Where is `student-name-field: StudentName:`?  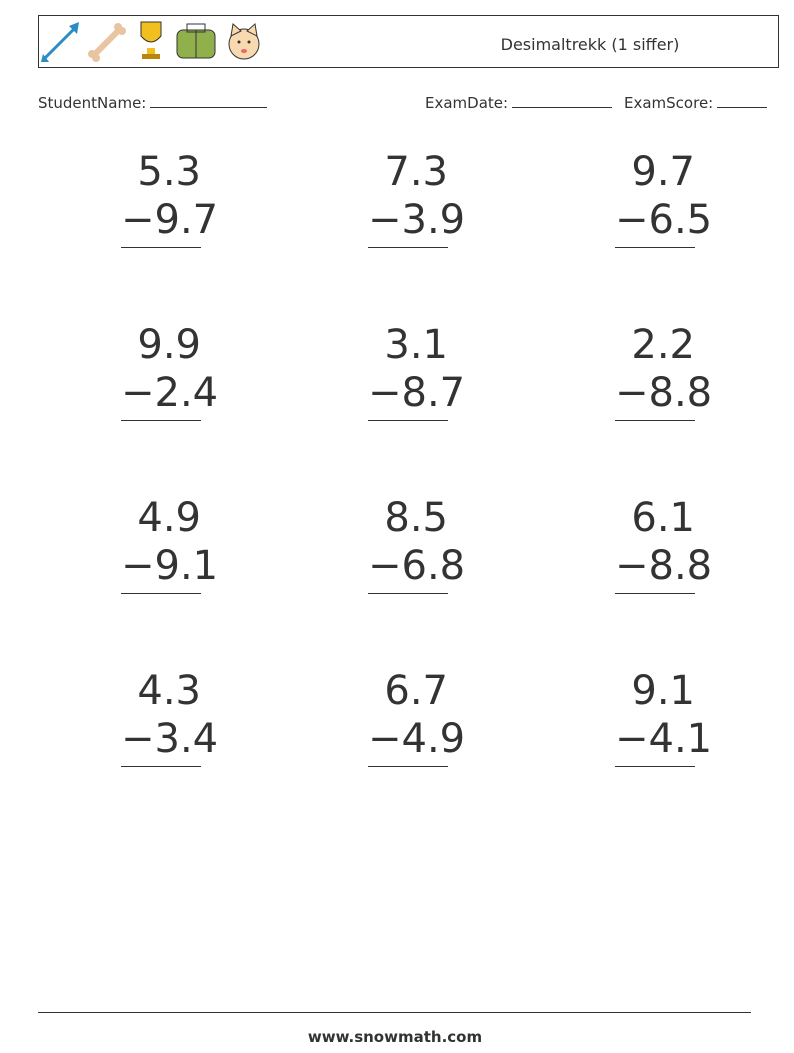
student-name-field: StudentName: is located at coordinates (153, 102).